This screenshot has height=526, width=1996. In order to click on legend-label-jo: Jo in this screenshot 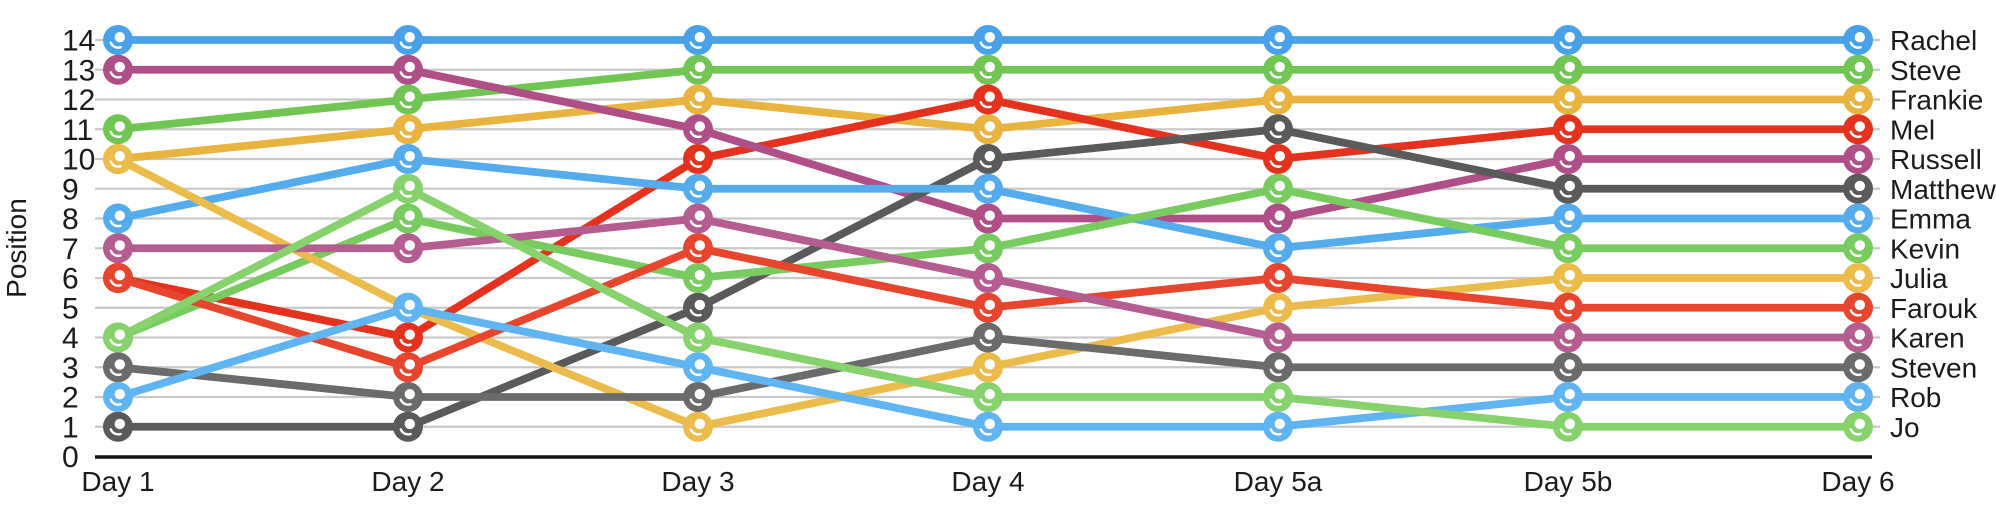, I will do `click(1905, 427)`.